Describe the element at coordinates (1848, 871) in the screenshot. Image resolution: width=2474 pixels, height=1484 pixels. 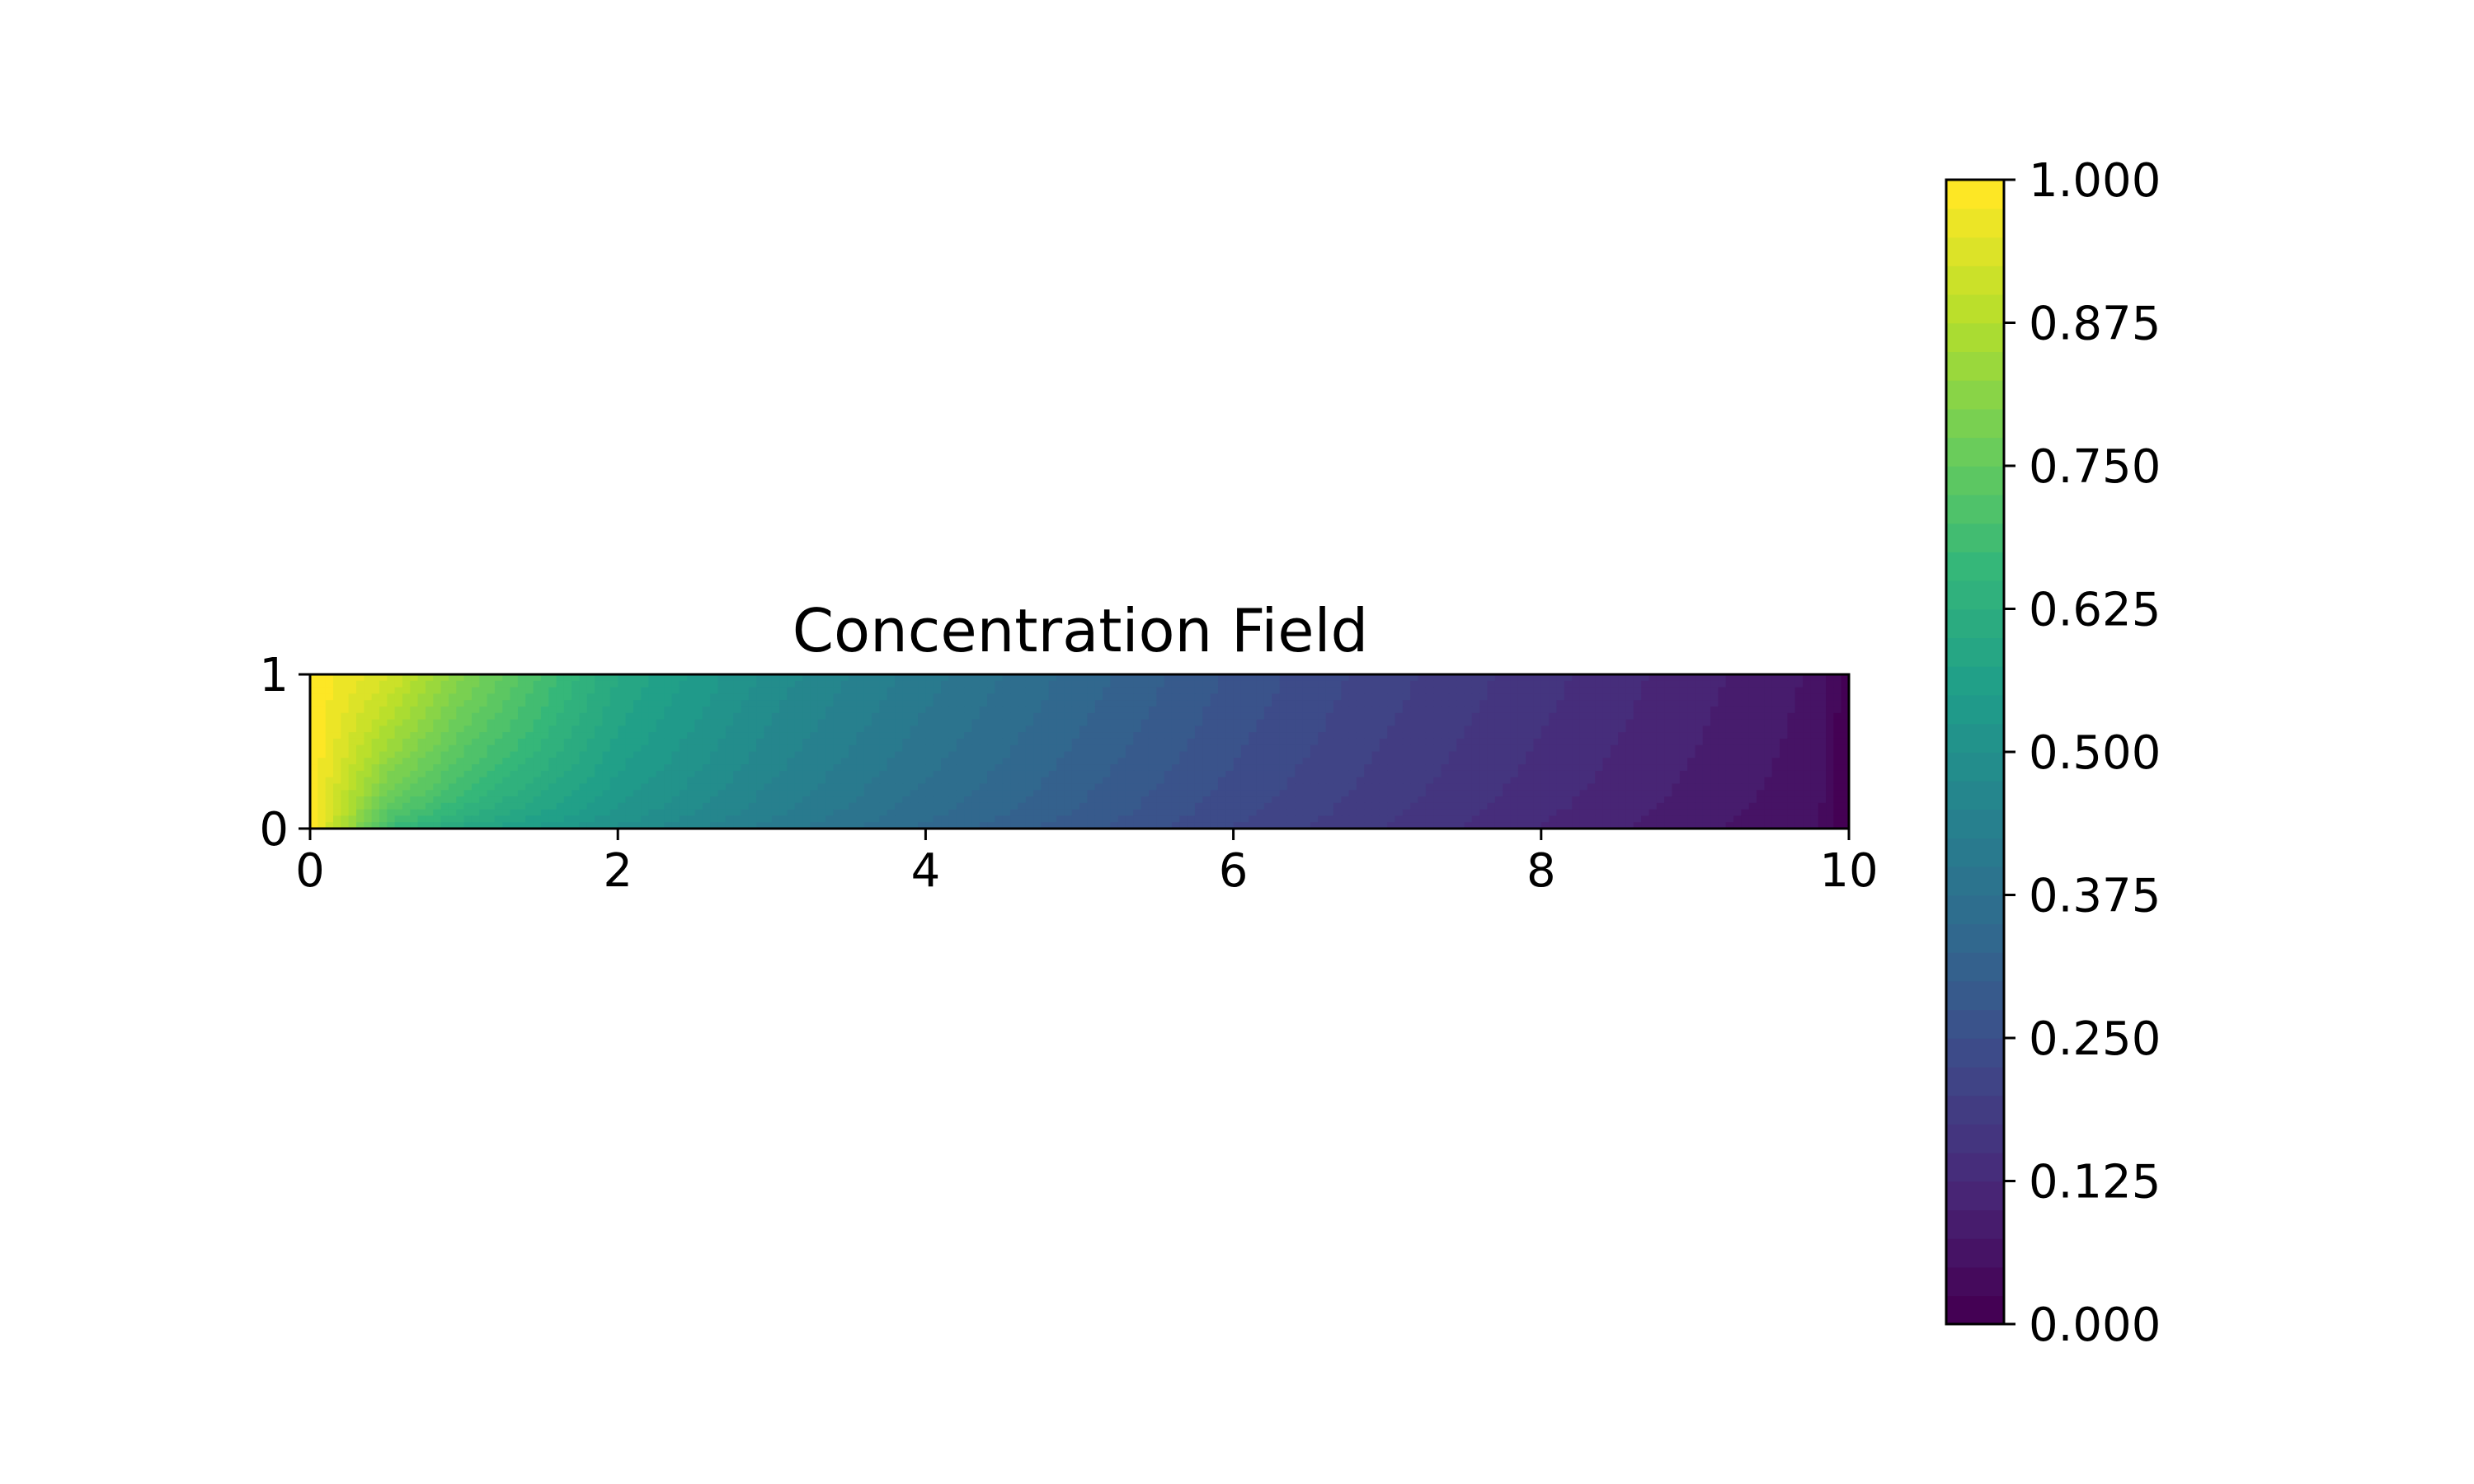
I see `x-tick-label: 10` at that location.